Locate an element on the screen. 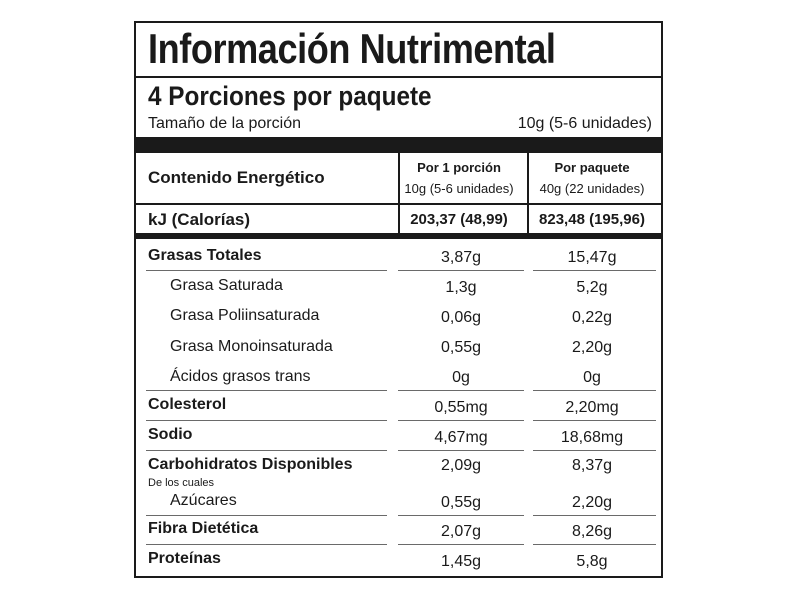 The width and height of the screenshot is (800, 600). energy-label: Contenido Energético is located at coordinates (236, 177).